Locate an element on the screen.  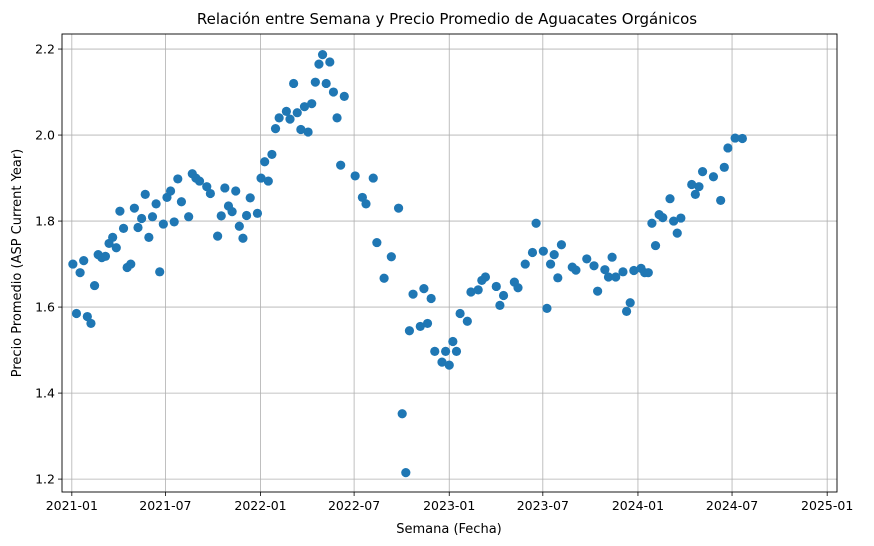
x-tick-label: 2024-01 is located at coordinates (638, 505).